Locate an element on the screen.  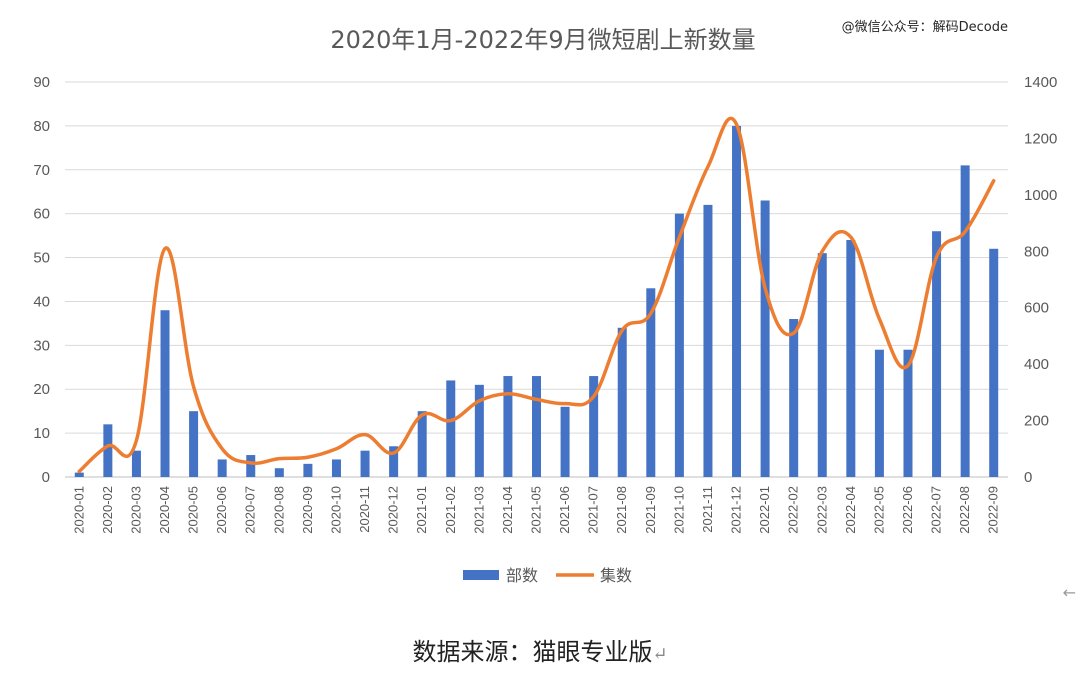
x-tick-label: 2020-12 is located at coordinates (393, 510).